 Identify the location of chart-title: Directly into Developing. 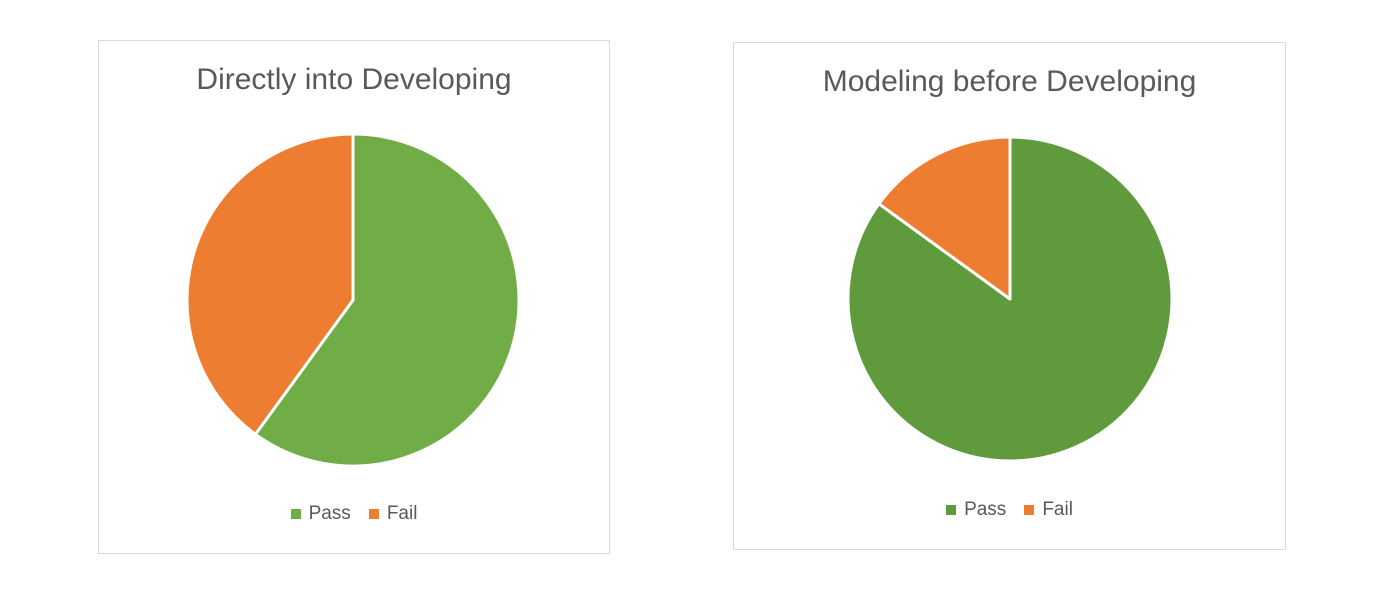
(354, 79).